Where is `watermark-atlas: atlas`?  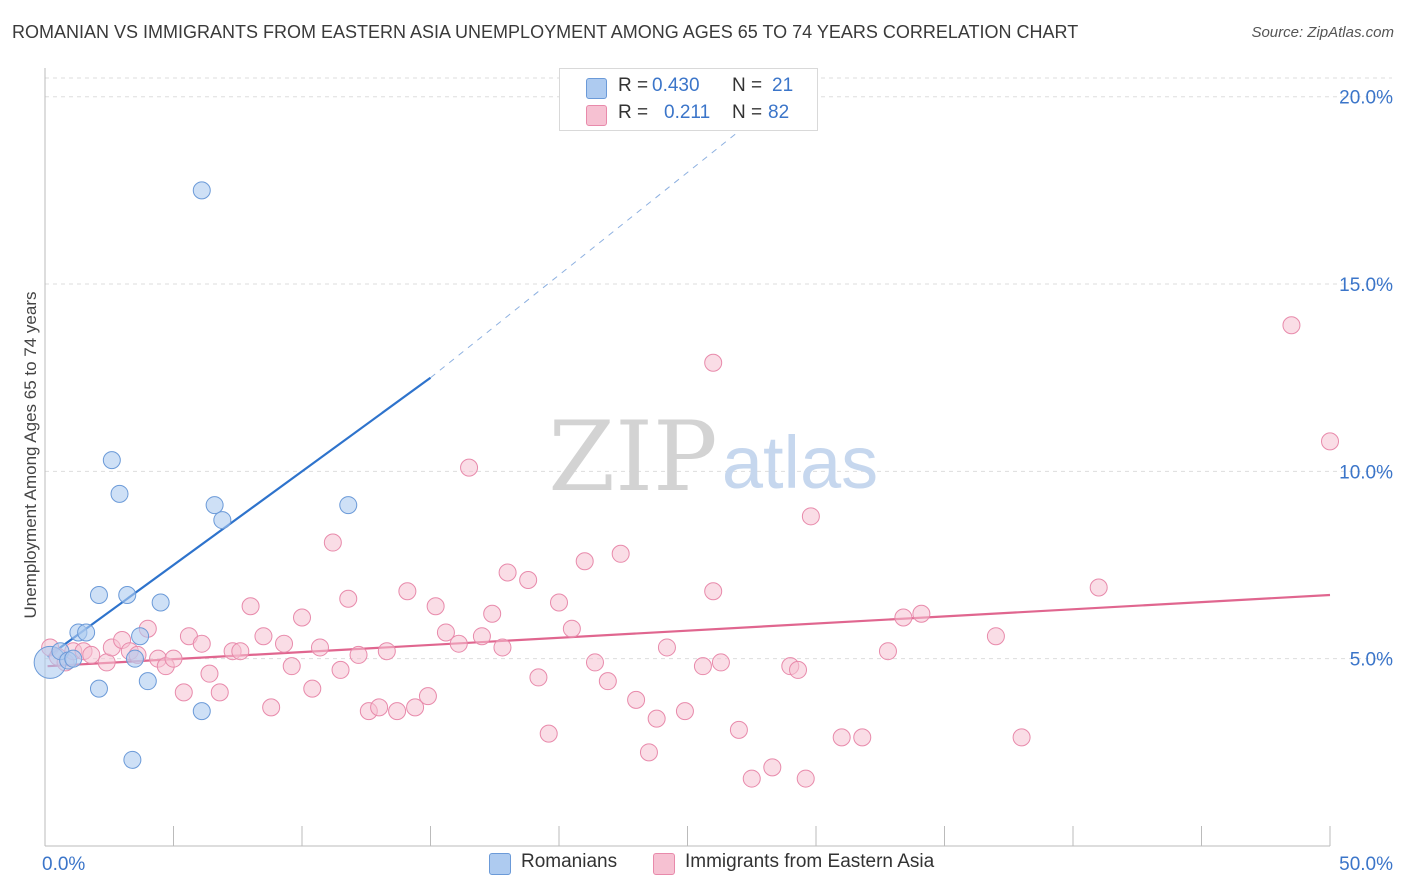
watermark-atlas: atlas is located at coordinates (800, 462).